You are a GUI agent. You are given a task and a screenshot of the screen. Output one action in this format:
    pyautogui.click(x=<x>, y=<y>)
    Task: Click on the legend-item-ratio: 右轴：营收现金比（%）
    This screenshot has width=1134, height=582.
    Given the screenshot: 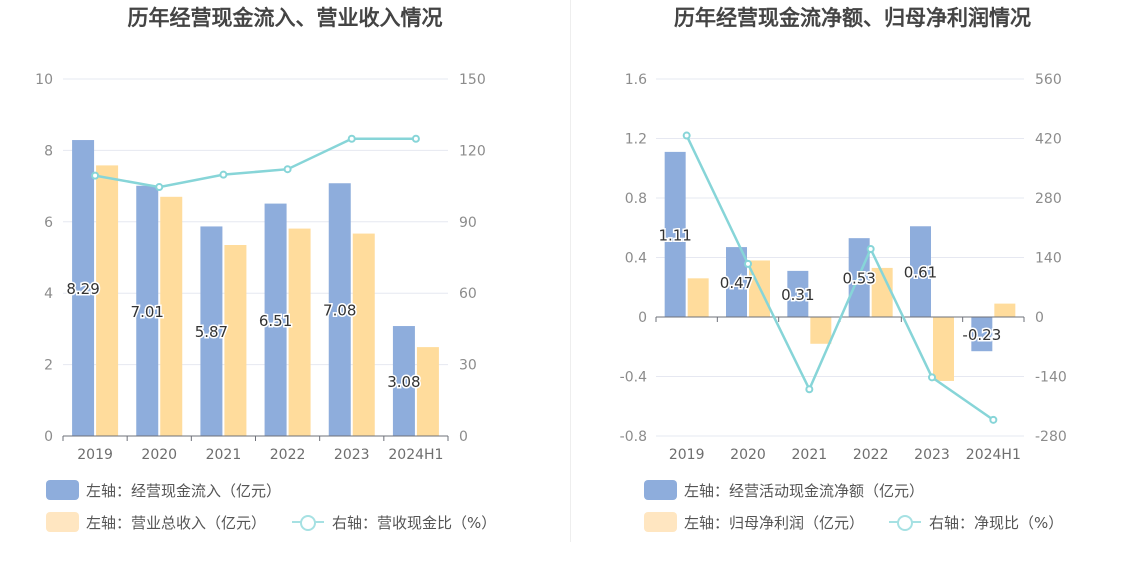 What is the action you would take?
    pyautogui.click(x=394, y=522)
    